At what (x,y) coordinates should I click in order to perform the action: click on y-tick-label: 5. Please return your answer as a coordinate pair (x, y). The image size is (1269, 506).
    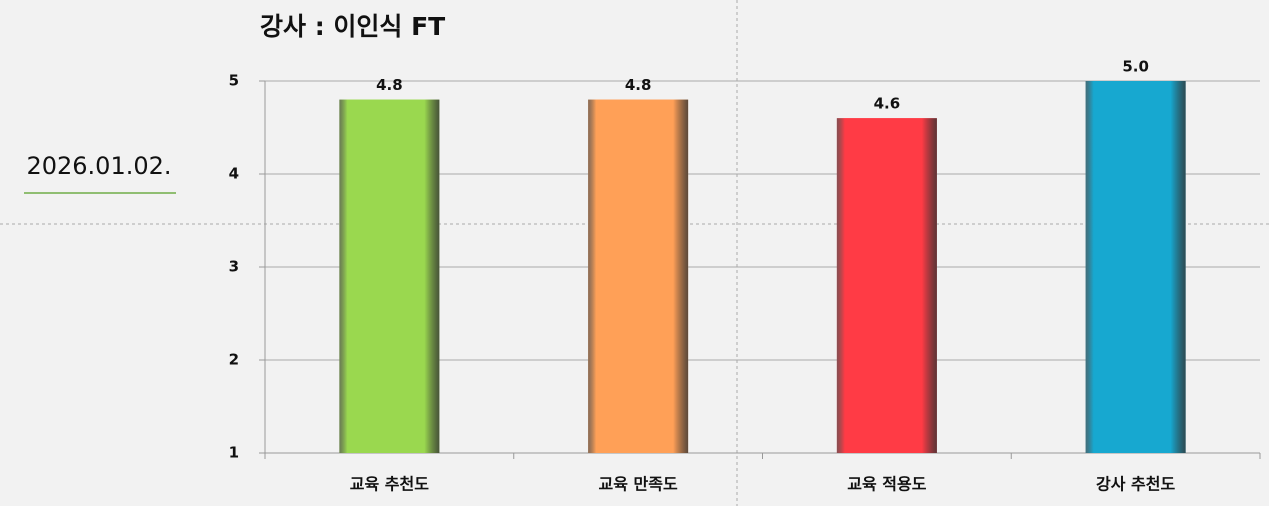
    Looking at the image, I should click on (234, 81).